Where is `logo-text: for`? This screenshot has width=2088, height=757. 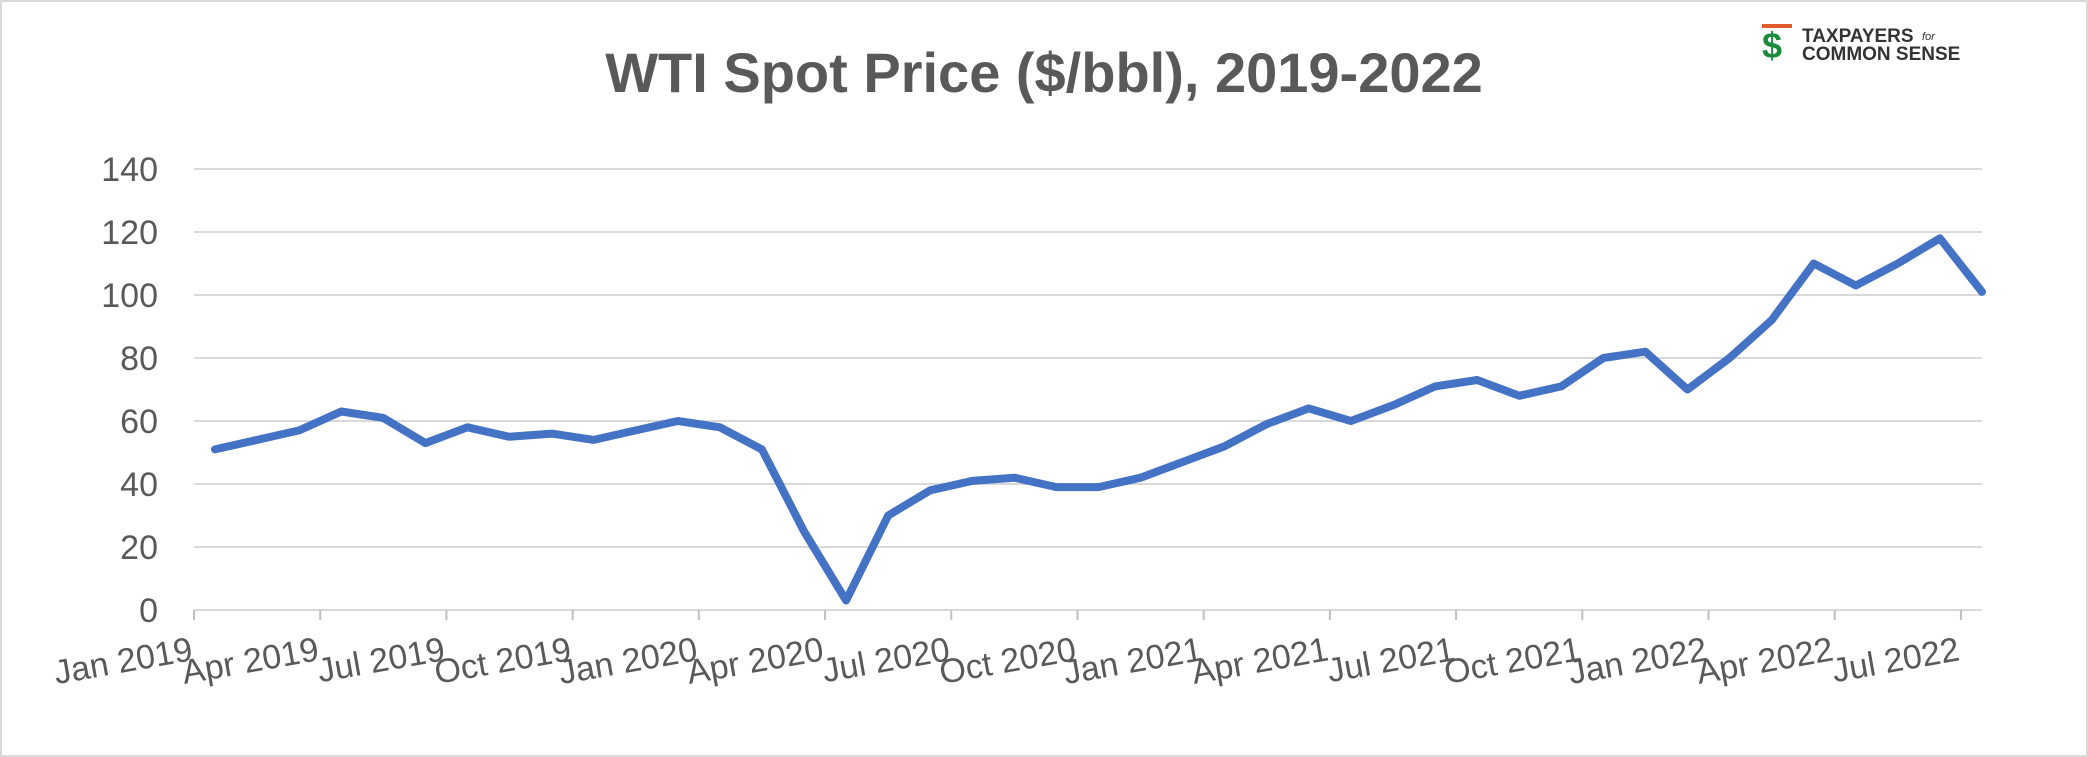
logo-text: for is located at coordinates (1929, 37).